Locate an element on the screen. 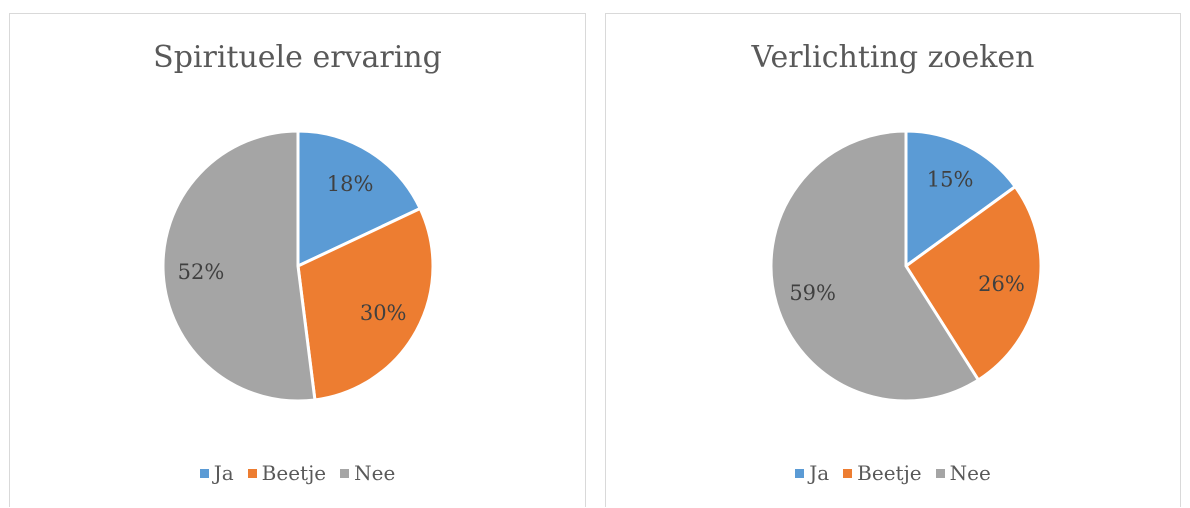 The image size is (1190, 508). pie-chart: 18% 30% 52% is located at coordinates (298, 266).